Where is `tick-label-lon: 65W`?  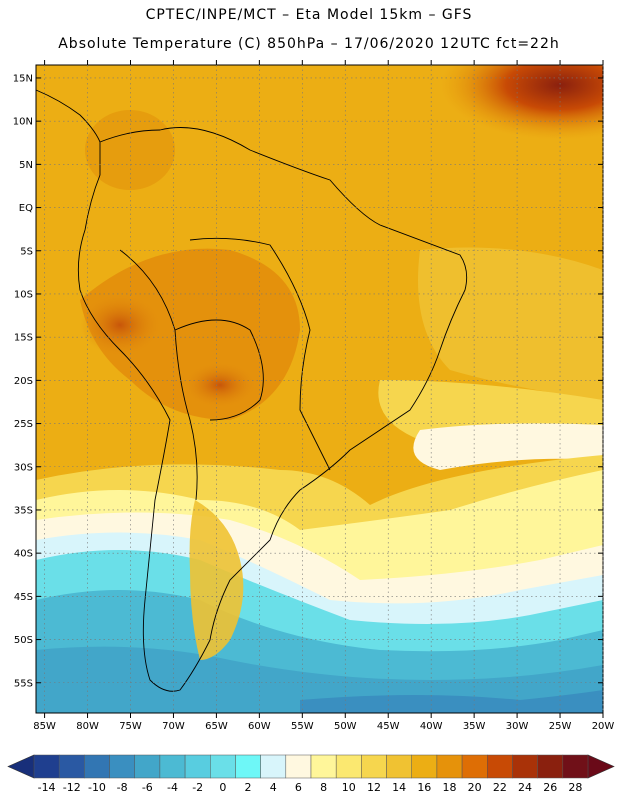 tick-label-lon: 65W is located at coordinates (216, 726).